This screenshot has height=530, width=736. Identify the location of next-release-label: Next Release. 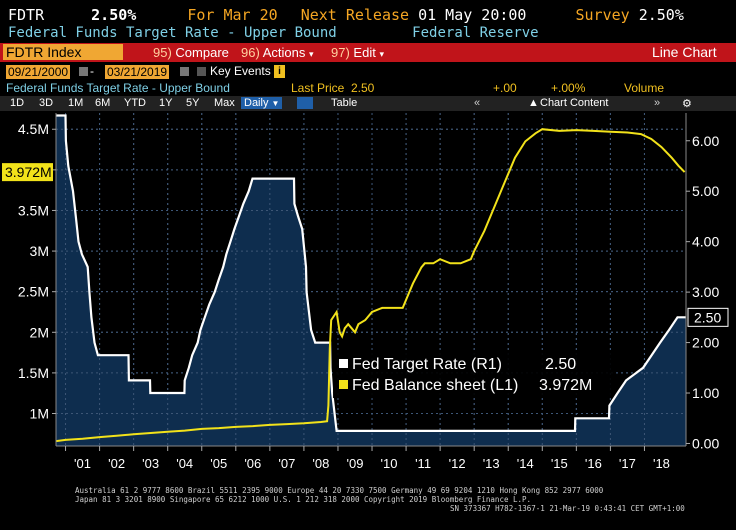
(355, 15).